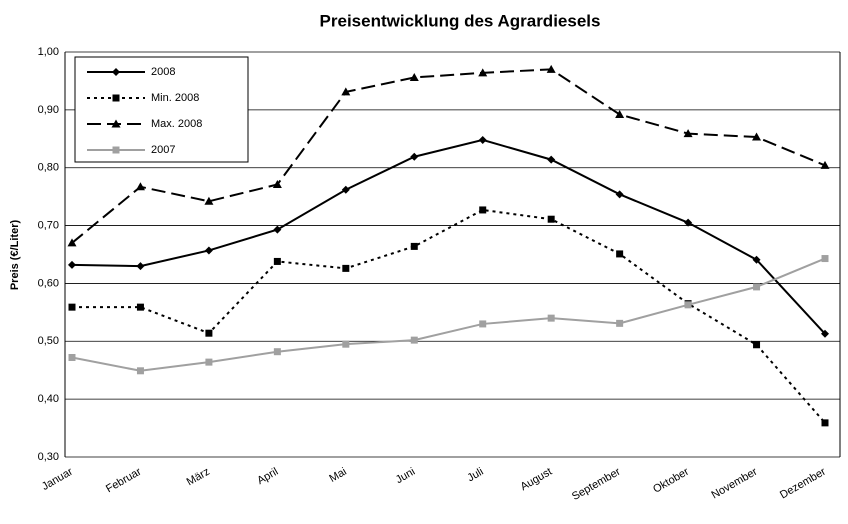 This screenshot has width=848, height=524. I want to click on legend-label: 2008, so click(163, 72).